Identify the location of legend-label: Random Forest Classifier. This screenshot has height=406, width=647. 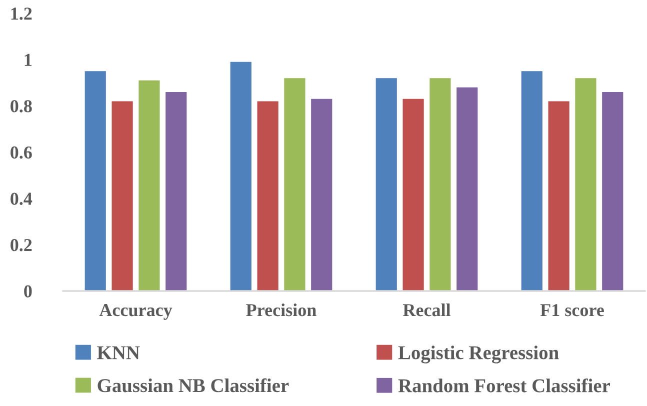
(504, 385).